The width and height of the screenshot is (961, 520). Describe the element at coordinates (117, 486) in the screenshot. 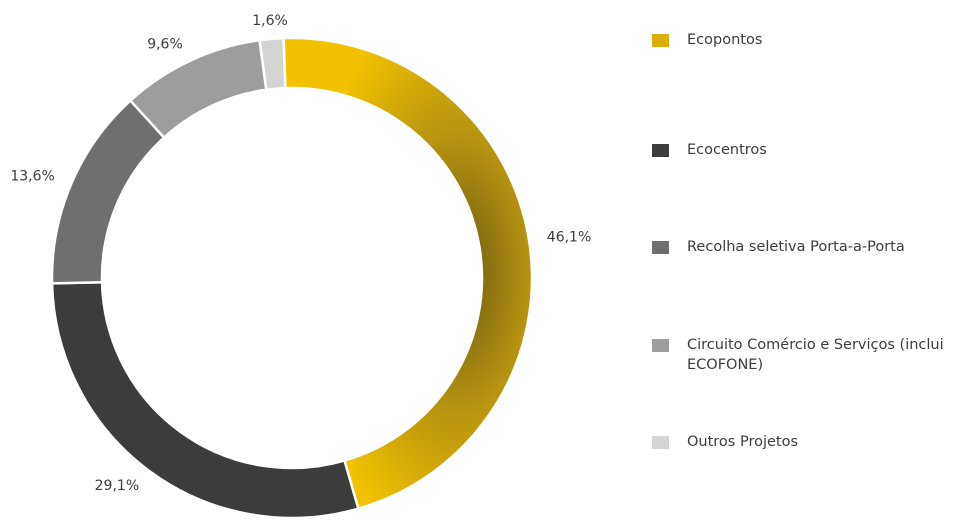

I see `data-label: 29,1%` at that location.